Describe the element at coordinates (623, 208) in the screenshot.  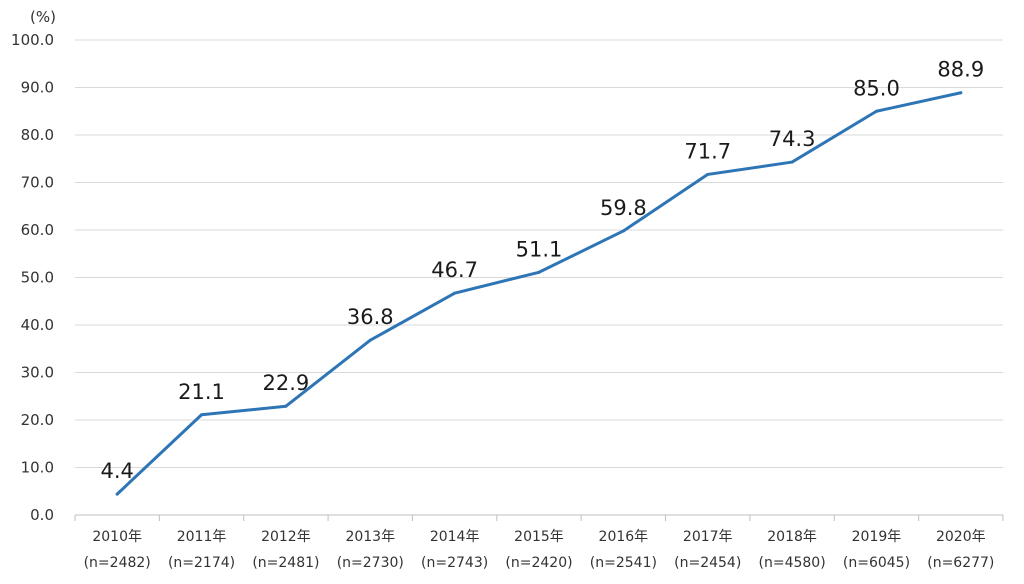
I see `data-label: 59.8` at that location.